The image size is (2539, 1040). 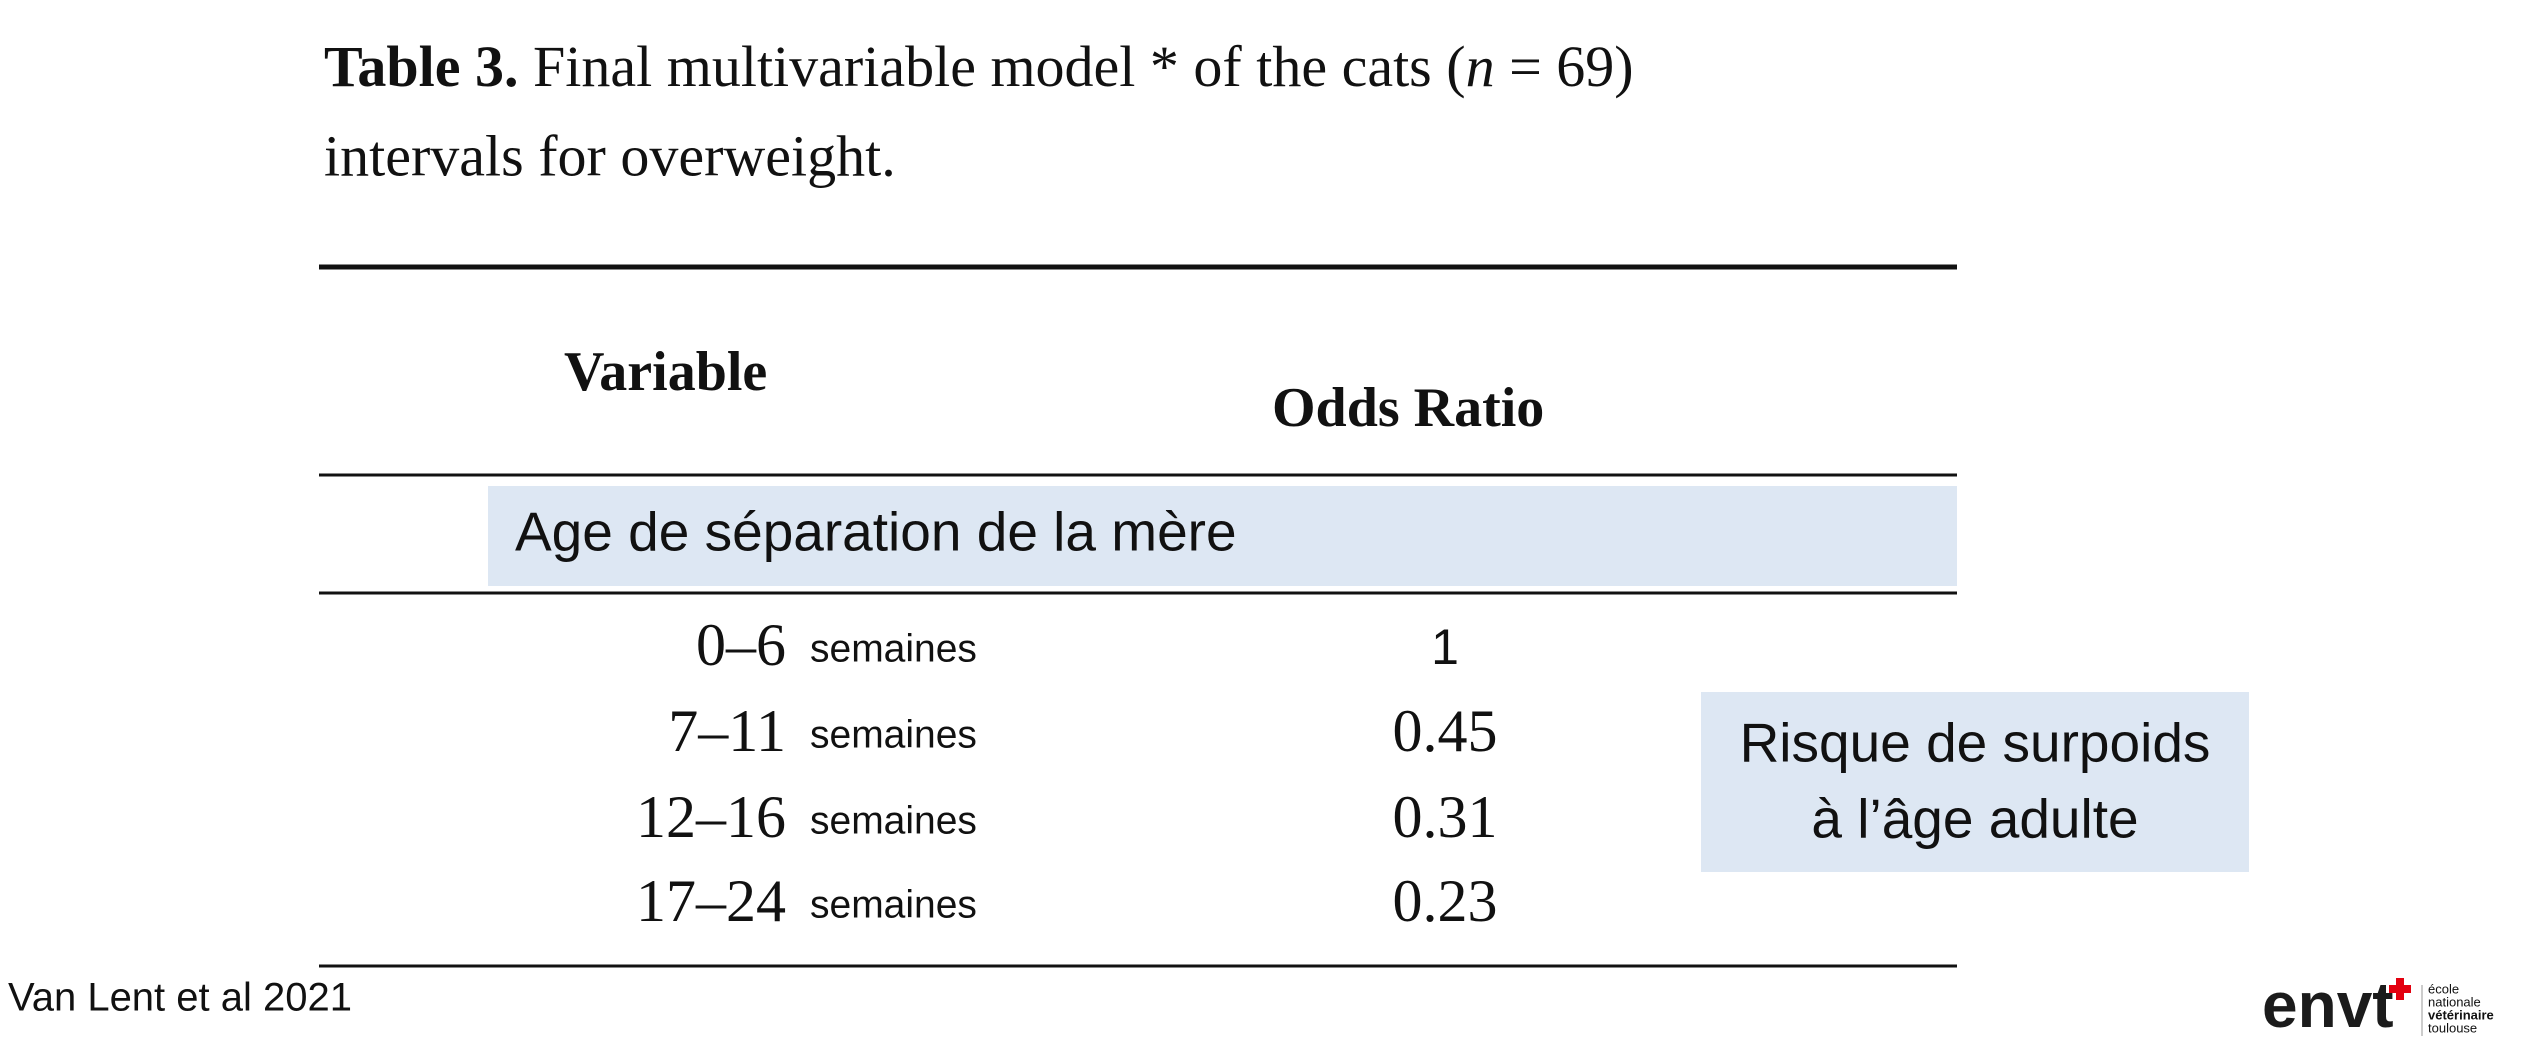 What do you see at coordinates (180, 998) in the screenshot?
I see `citation: Van Lent et al 2021` at bounding box center [180, 998].